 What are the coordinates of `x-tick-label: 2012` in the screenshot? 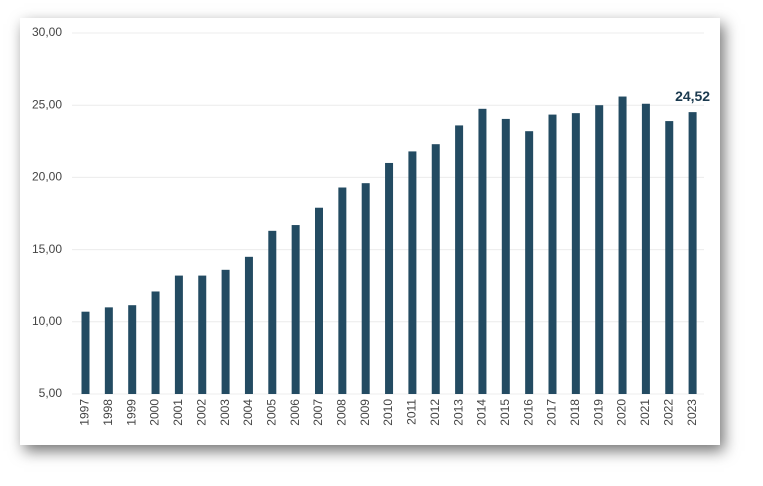 It's located at (435, 412).